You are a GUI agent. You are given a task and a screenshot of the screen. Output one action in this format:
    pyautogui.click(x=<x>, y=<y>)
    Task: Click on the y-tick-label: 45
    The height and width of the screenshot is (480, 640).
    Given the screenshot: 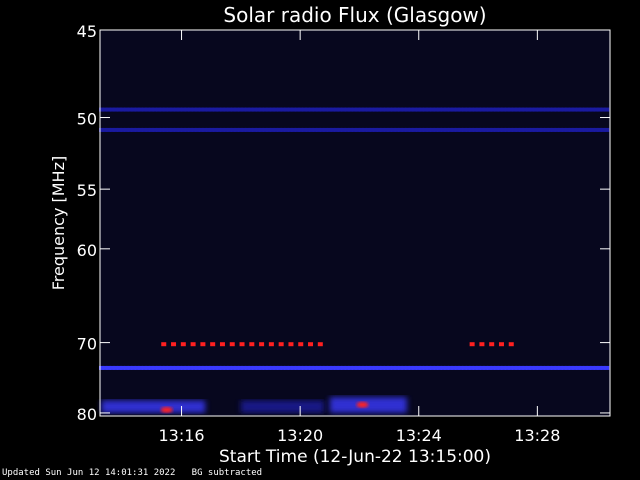 What is the action you would take?
    pyautogui.click(x=87, y=31)
    